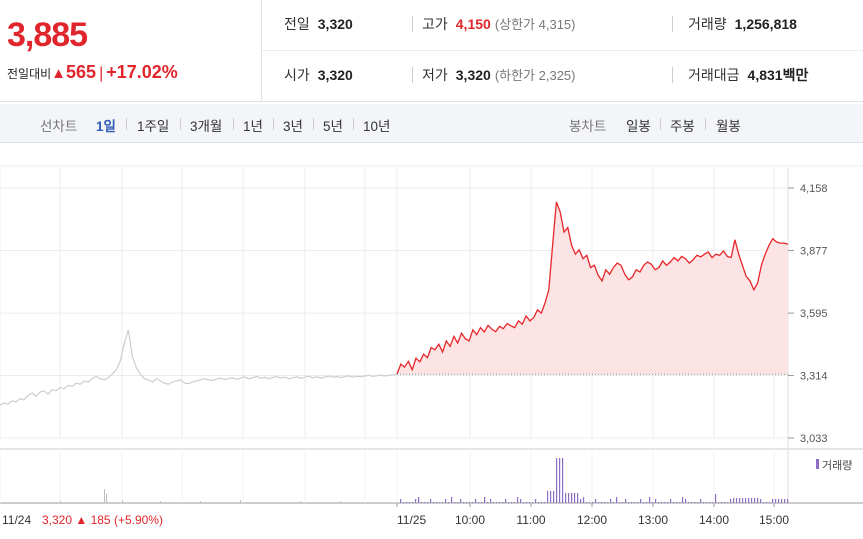 This screenshot has width=863, height=539. What do you see at coordinates (470, 520) in the screenshot?
I see `x-tick-label: 10:00` at bounding box center [470, 520].